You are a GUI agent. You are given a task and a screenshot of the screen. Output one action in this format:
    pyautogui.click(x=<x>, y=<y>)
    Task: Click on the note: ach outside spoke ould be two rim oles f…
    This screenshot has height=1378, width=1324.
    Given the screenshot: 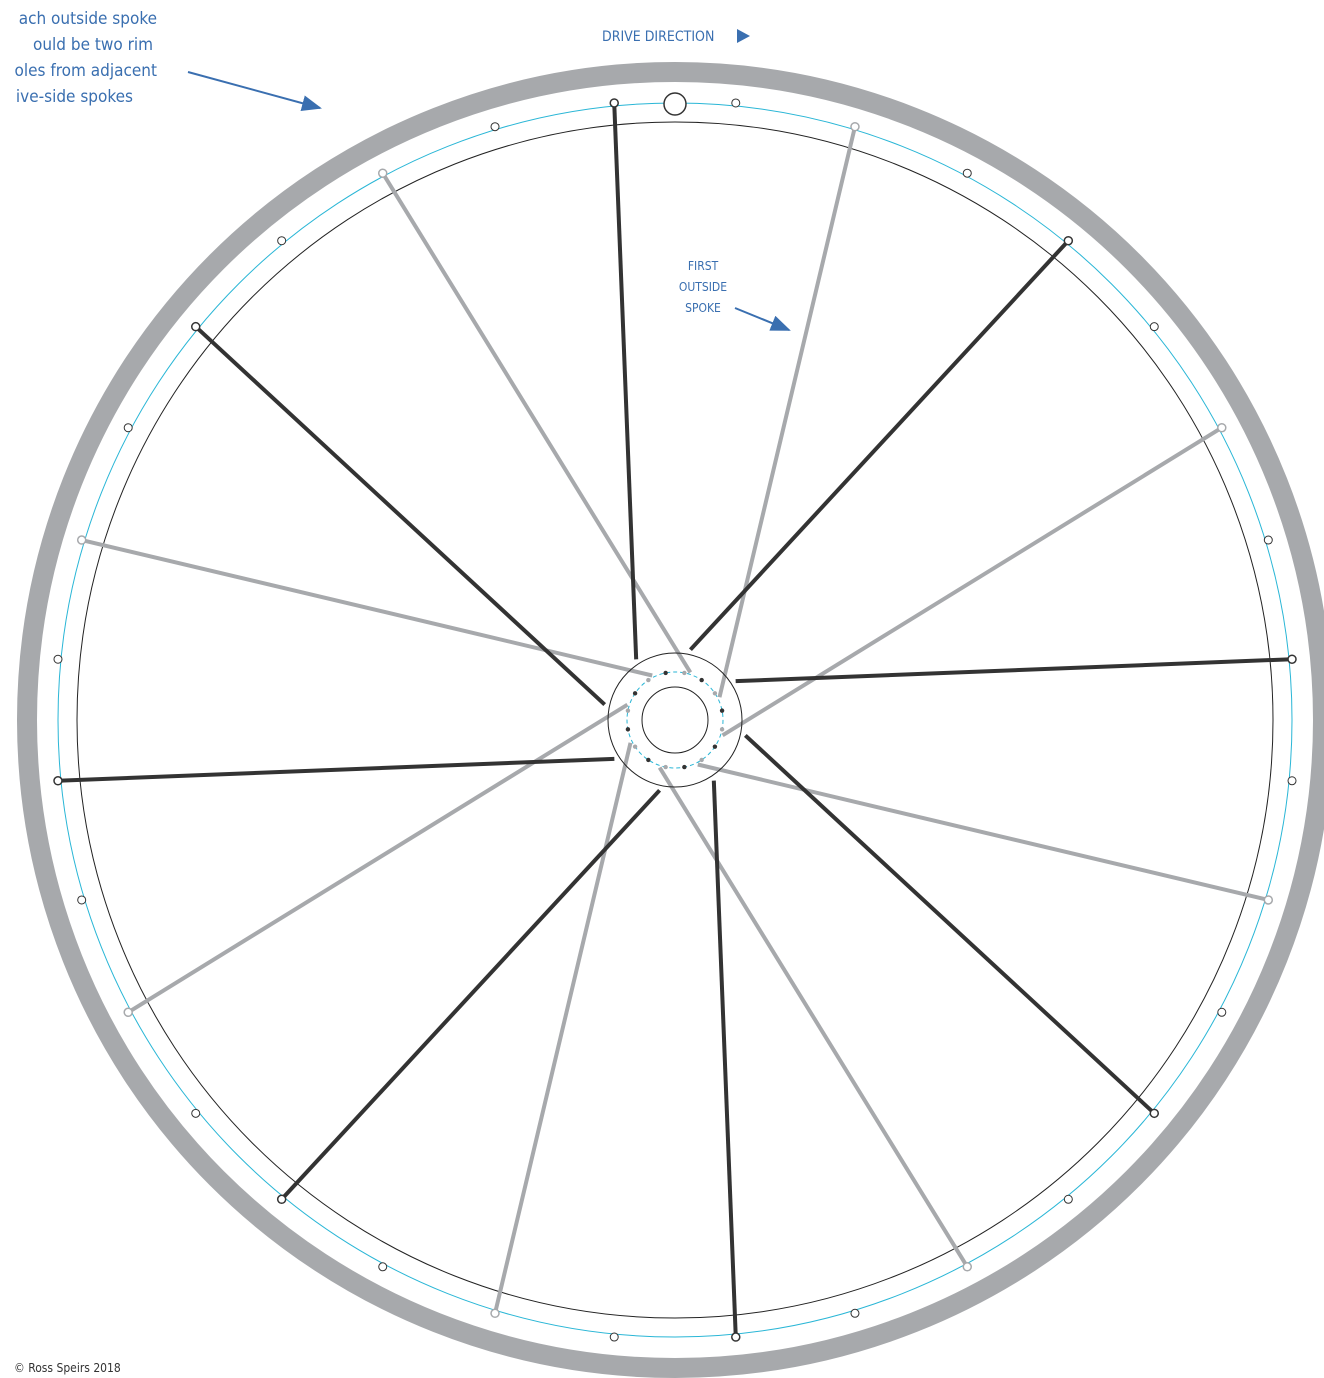 What is the action you would take?
    pyautogui.click(x=86, y=58)
    